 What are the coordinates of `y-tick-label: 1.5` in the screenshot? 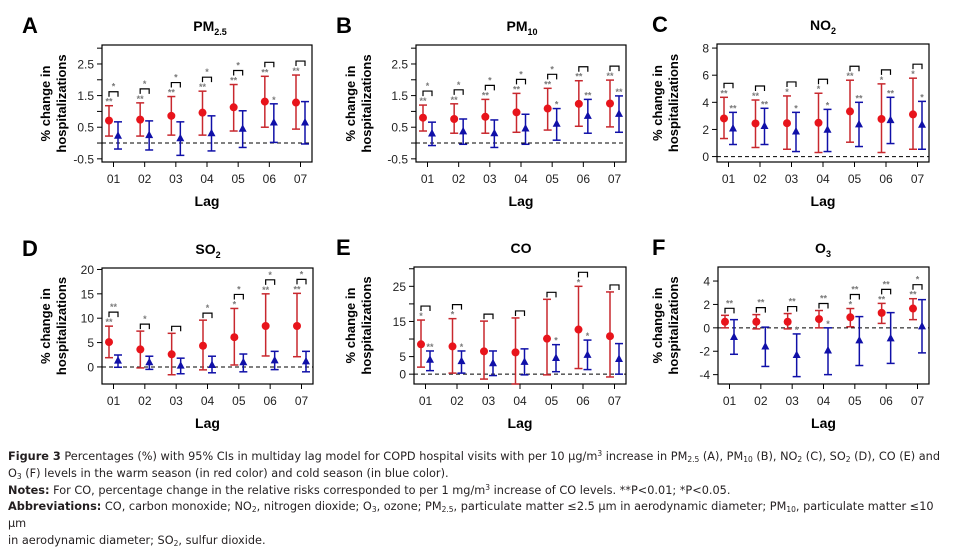 It's located at (399, 96).